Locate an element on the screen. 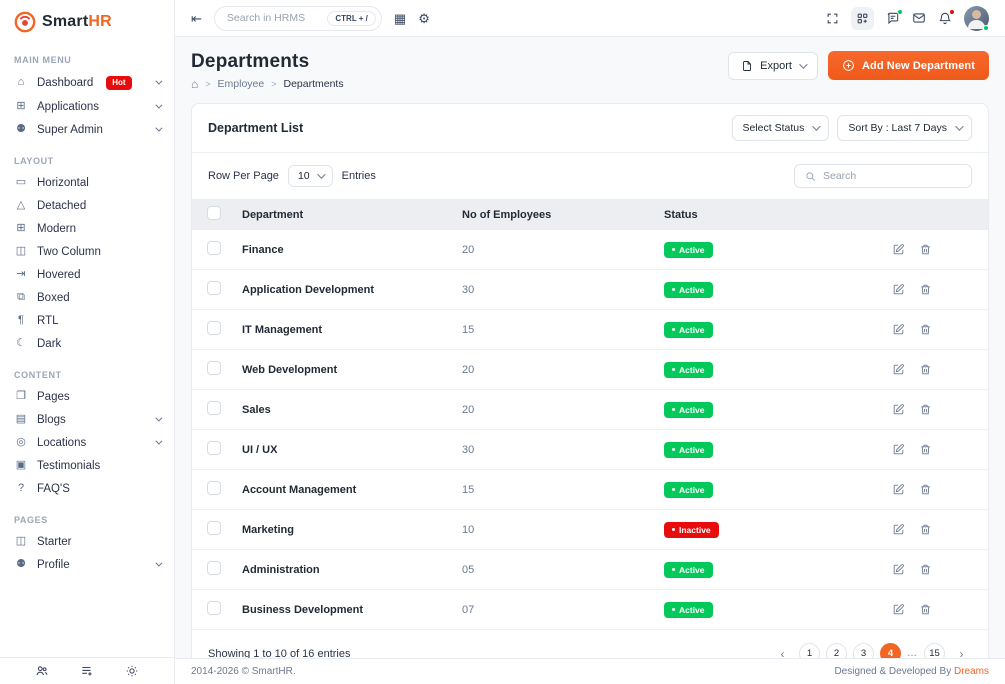  pagination-prev-button: ‹ is located at coordinates (782, 651).